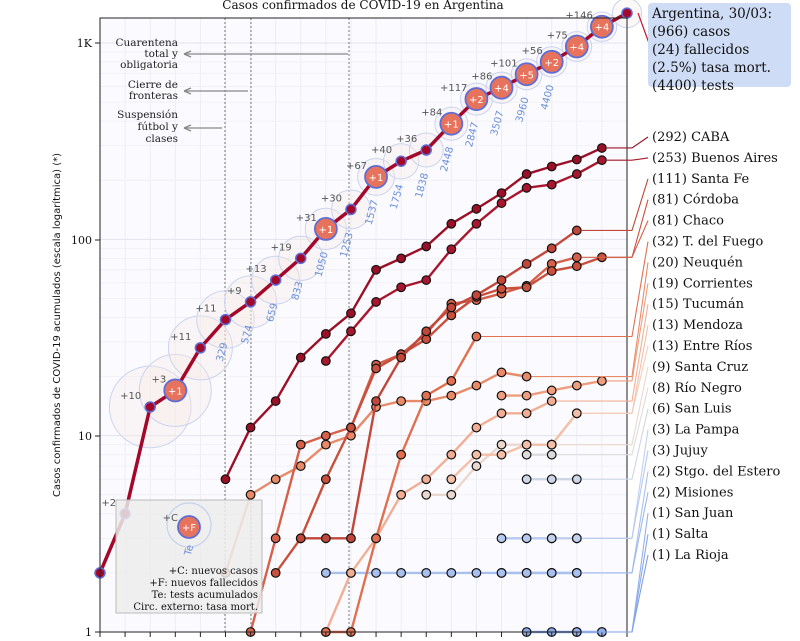 This screenshot has height=641, width=800. I want to click on death-label: +1, so click(325, 230).